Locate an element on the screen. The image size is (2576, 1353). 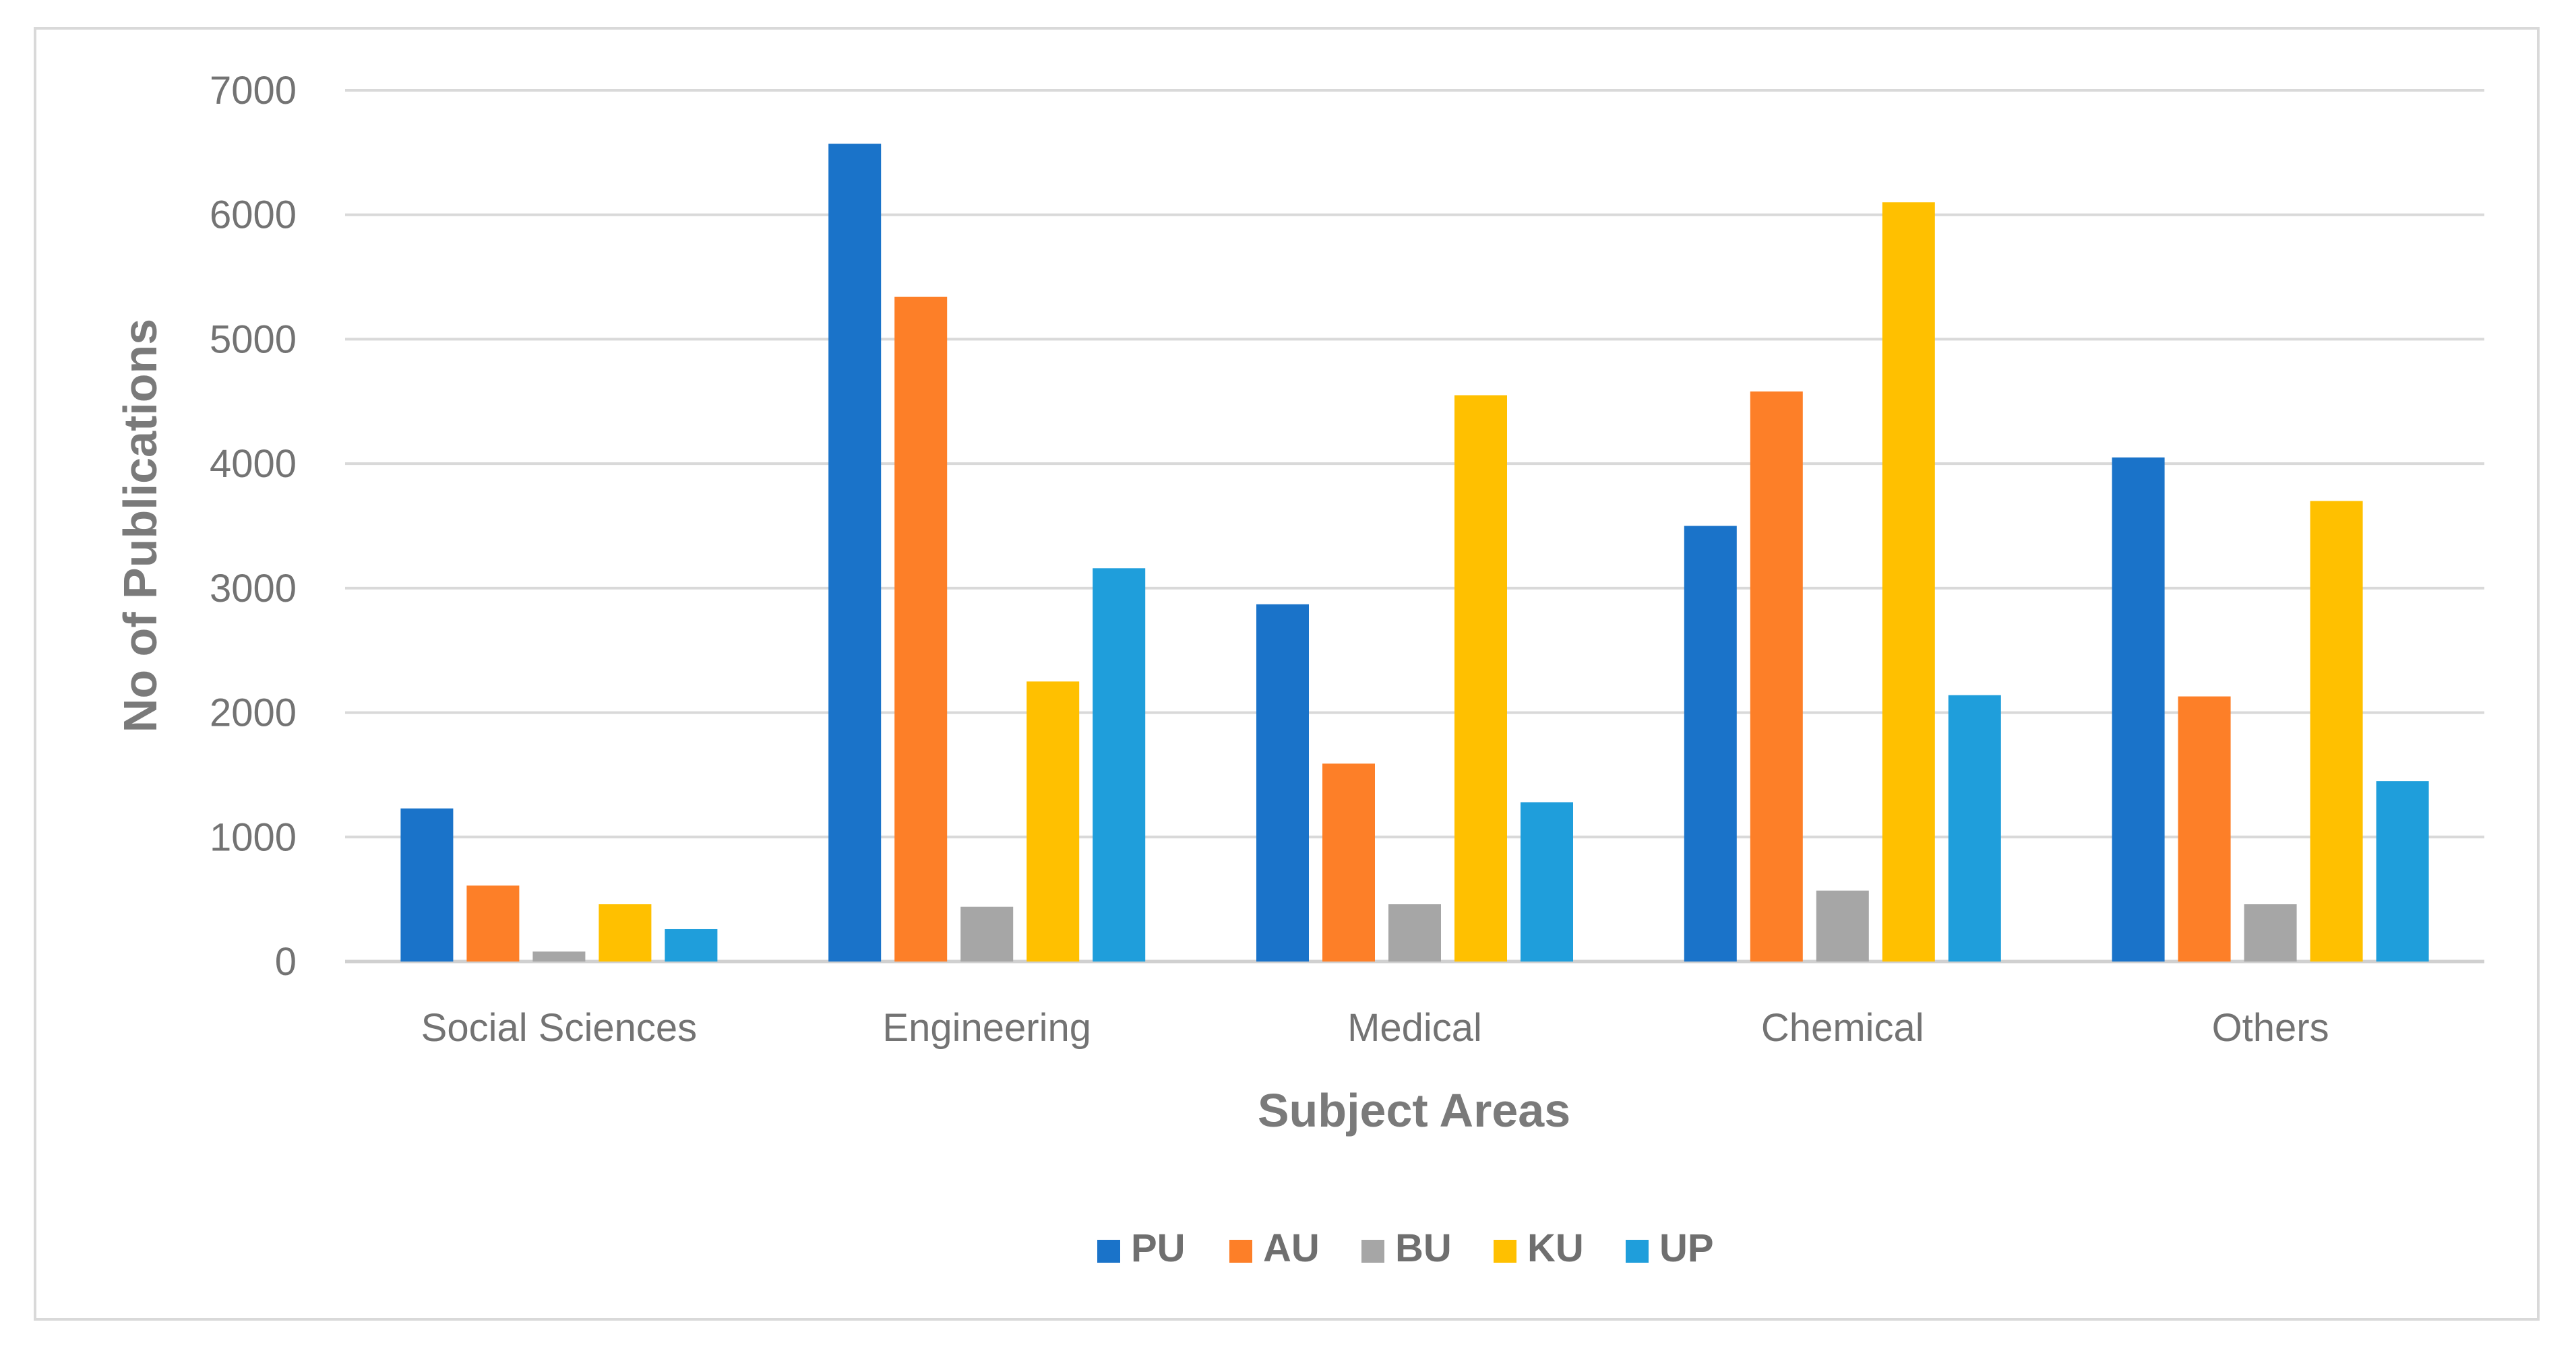
y-tick-label: 0 is located at coordinates (286, 962).